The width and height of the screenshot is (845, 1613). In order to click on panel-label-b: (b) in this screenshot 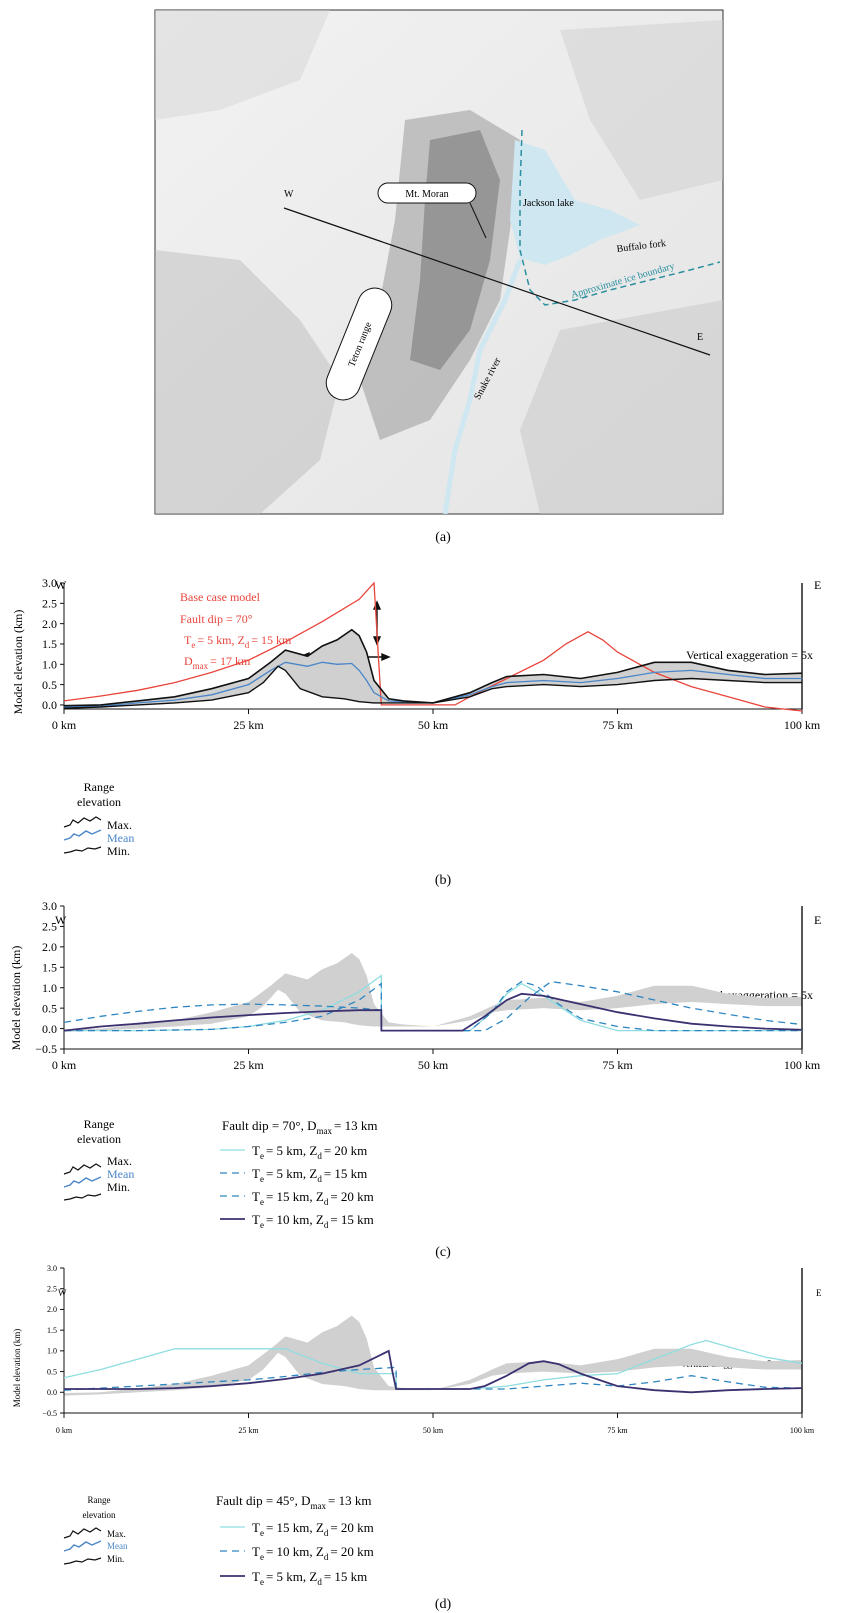, I will do `click(443, 880)`.